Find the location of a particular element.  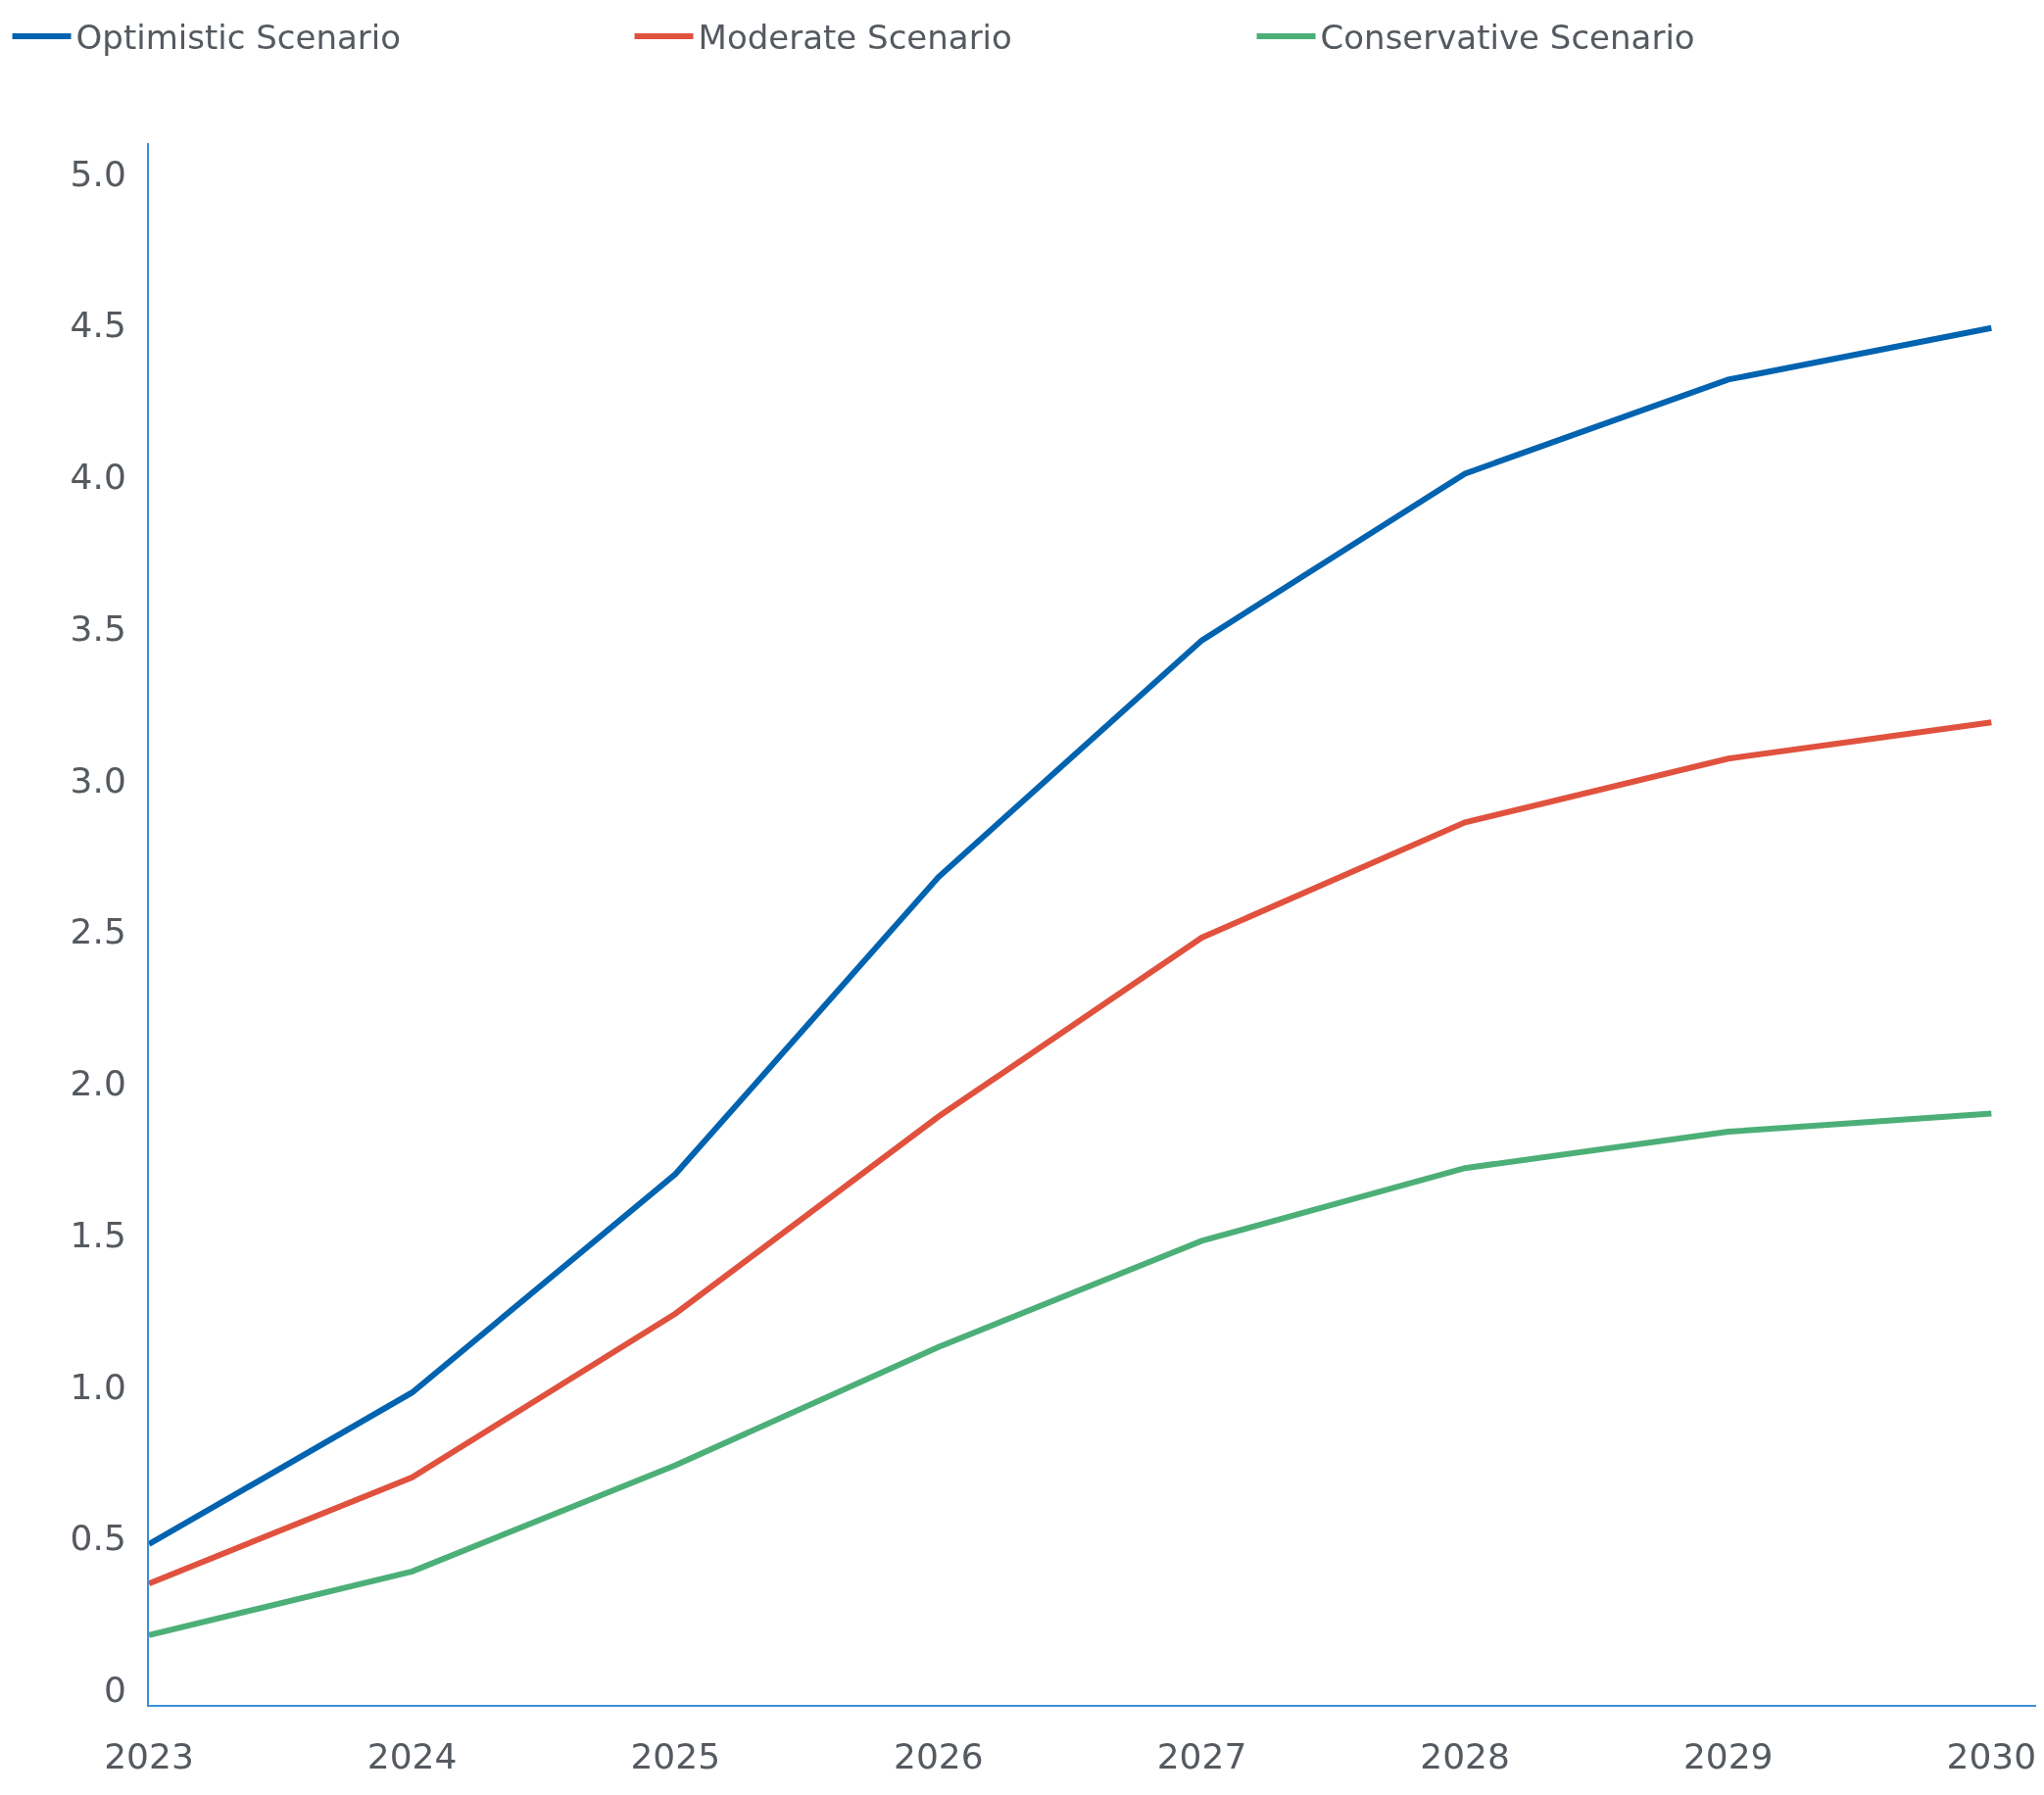

x-tick-label: 2030 is located at coordinates (1992, 1756).